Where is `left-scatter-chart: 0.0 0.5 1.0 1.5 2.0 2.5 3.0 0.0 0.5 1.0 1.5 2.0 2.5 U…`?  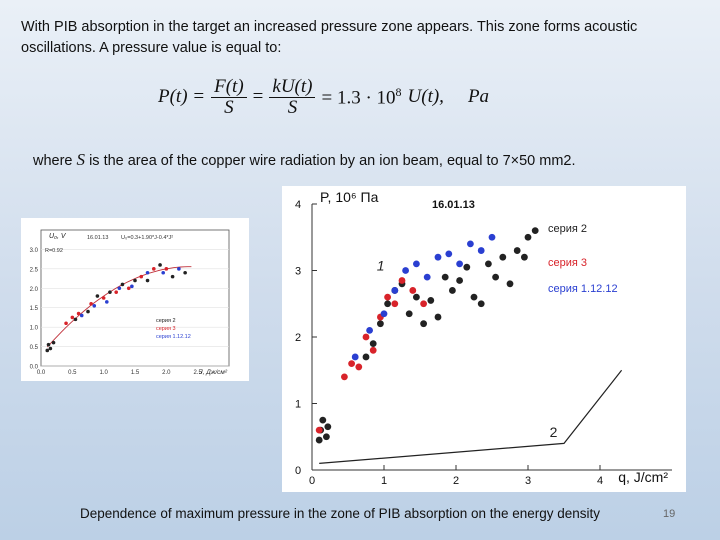 left-scatter-chart: 0.0 0.5 1.0 1.5 2.0 2.5 3.0 0.0 0.5 1.0 1.5 2.0 2.5 U… is located at coordinates (130, 302).